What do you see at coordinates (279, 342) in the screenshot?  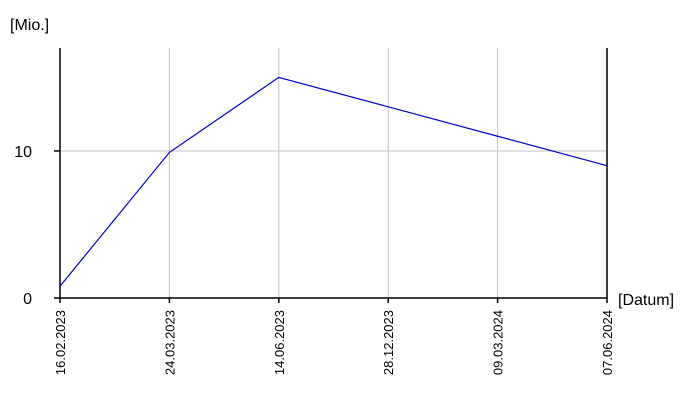 I see `x-tick-label: 14.06.2023` at bounding box center [279, 342].